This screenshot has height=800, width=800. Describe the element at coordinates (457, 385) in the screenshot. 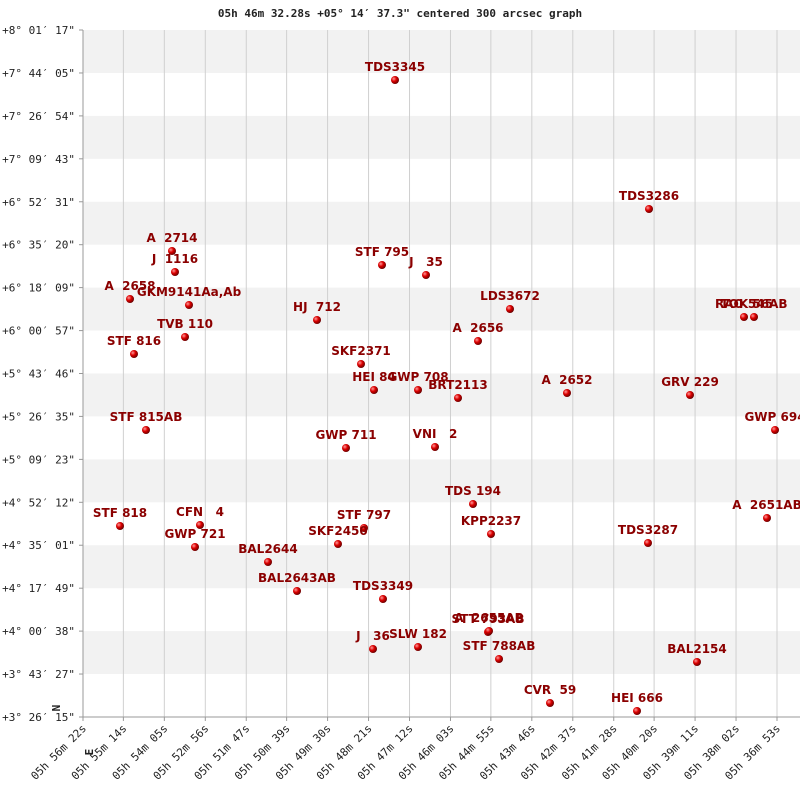

I see `star-label: BRT2113` at that location.